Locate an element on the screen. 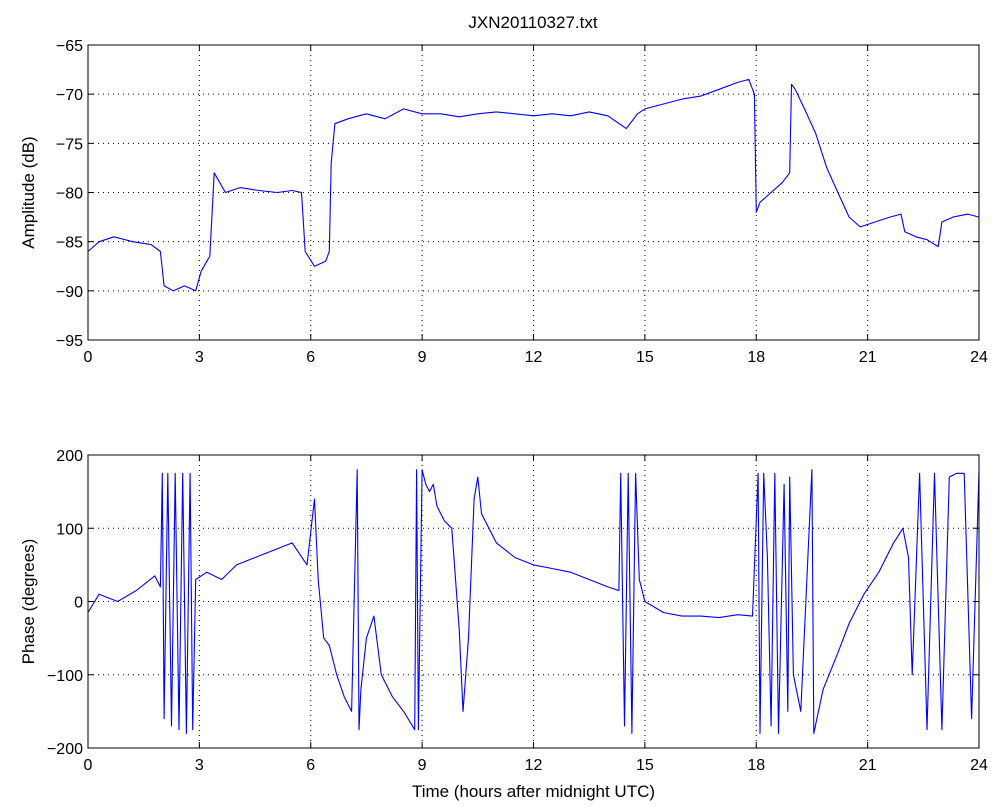  phase-y-tick-label: 200 is located at coordinates (69, 456).